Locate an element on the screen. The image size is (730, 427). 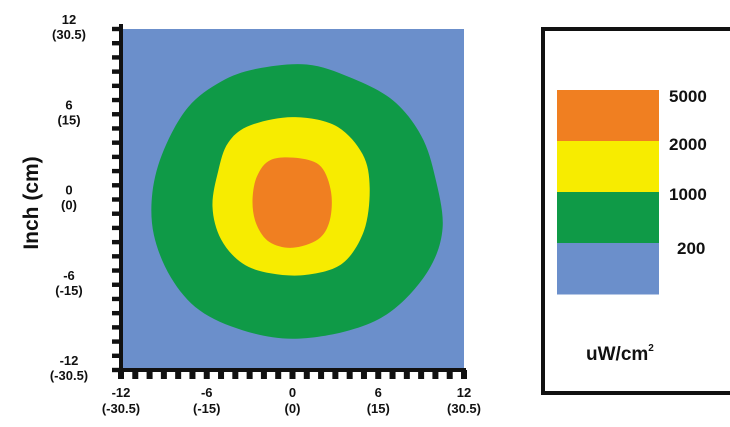
y-axis-tick-labels: 12(30.5) 6(15) 0(0) -6(-15) -12(-30.5) is located at coordinates (69, 197).